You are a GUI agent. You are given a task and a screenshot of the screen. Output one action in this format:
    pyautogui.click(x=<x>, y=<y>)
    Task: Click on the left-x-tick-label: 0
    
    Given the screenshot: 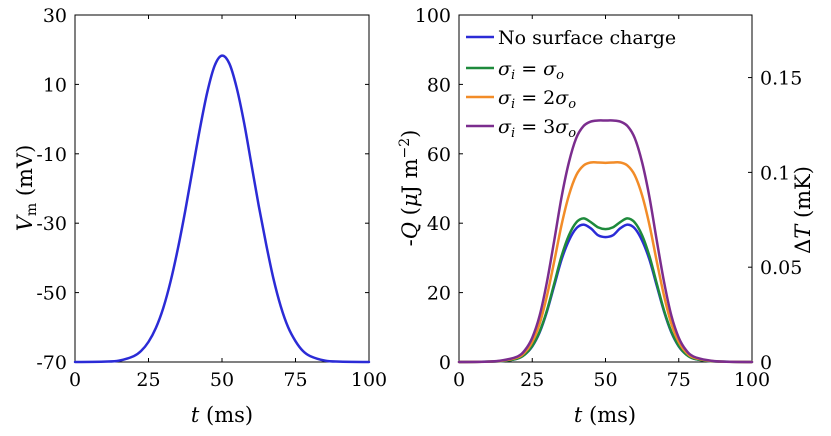 What is the action you would take?
    pyautogui.click(x=75, y=380)
    